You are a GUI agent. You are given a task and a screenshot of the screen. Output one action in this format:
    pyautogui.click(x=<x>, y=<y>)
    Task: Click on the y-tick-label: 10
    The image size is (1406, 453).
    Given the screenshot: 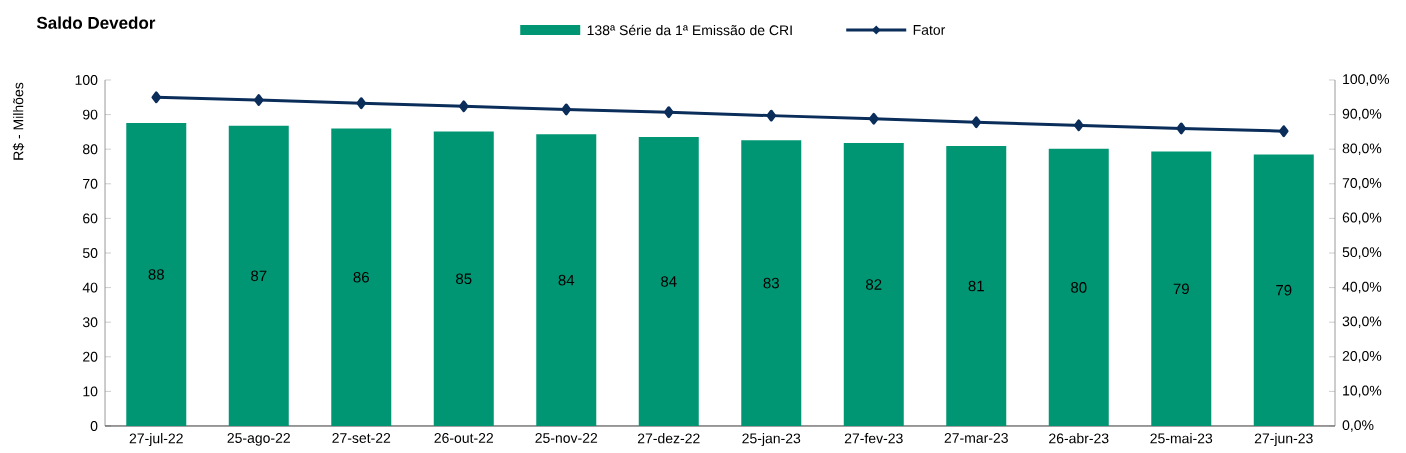 What is the action you would take?
    pyautogui.click(x=90, y=391)
    